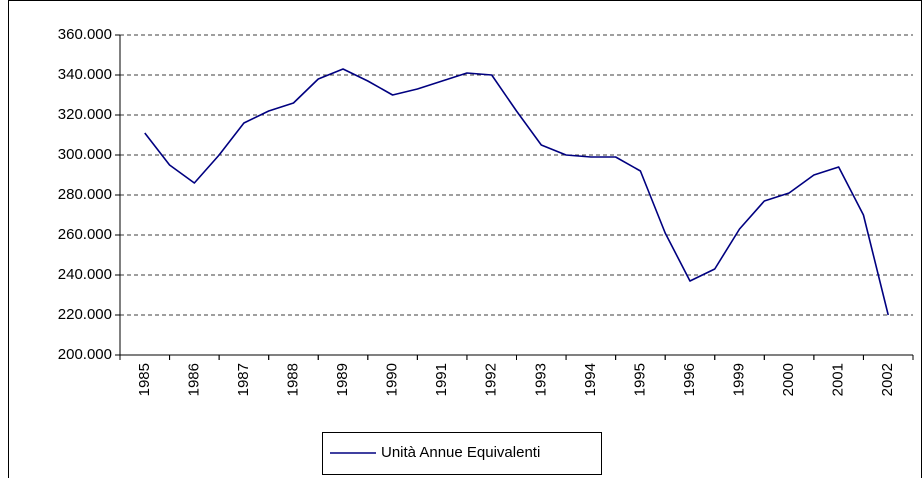 This screenshot has height=478, width=923. Describe the element at coordinates (838, 379) in the screenshot. I see `x-tick-label: 2001` at that location.